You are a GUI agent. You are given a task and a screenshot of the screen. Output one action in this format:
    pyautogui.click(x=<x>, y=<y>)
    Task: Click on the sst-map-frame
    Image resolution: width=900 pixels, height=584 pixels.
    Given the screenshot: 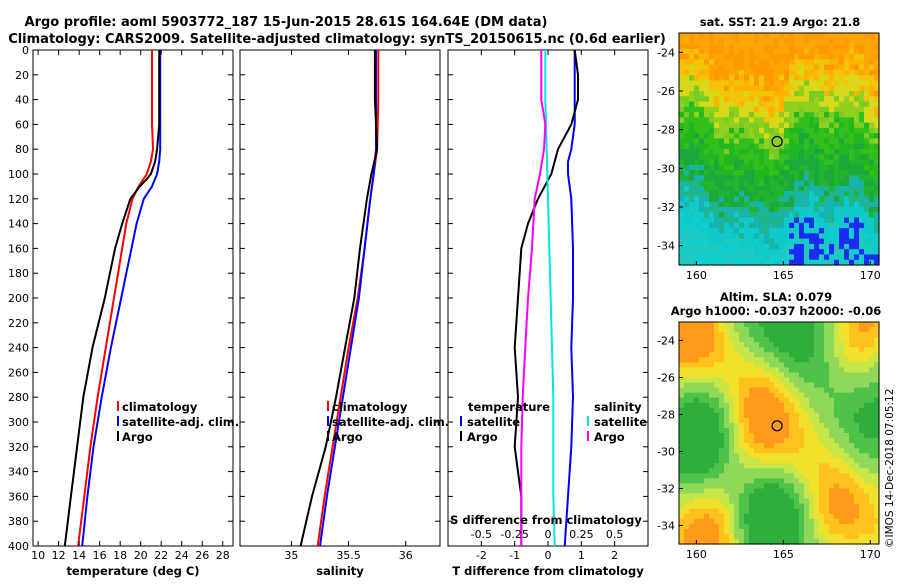 What is the action you would take?
    pyautogui.click(x=779, y=149)
    